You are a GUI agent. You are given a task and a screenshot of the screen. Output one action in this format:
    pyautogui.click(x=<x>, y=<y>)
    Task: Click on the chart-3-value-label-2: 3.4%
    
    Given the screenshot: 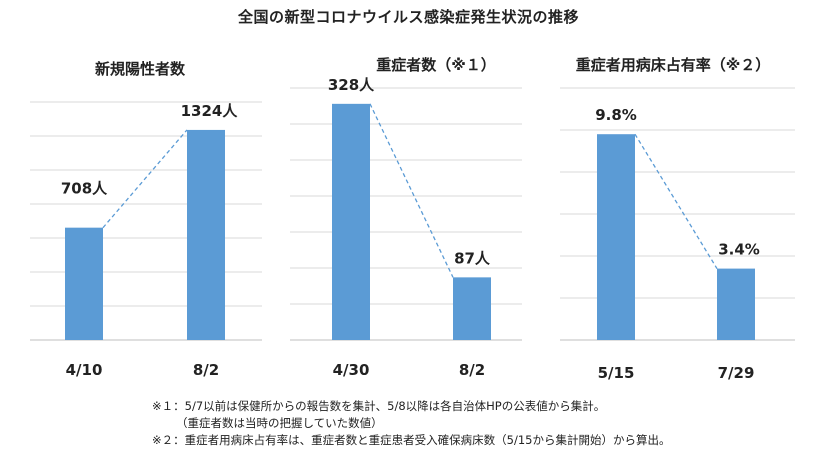 What is the action you would take?
    pyautogui.click(x=739, y=250)
    